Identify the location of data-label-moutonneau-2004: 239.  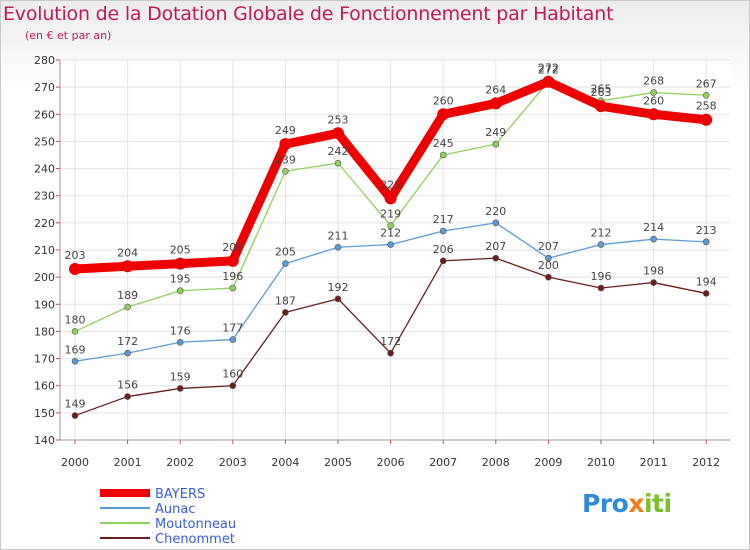
(285, 159).